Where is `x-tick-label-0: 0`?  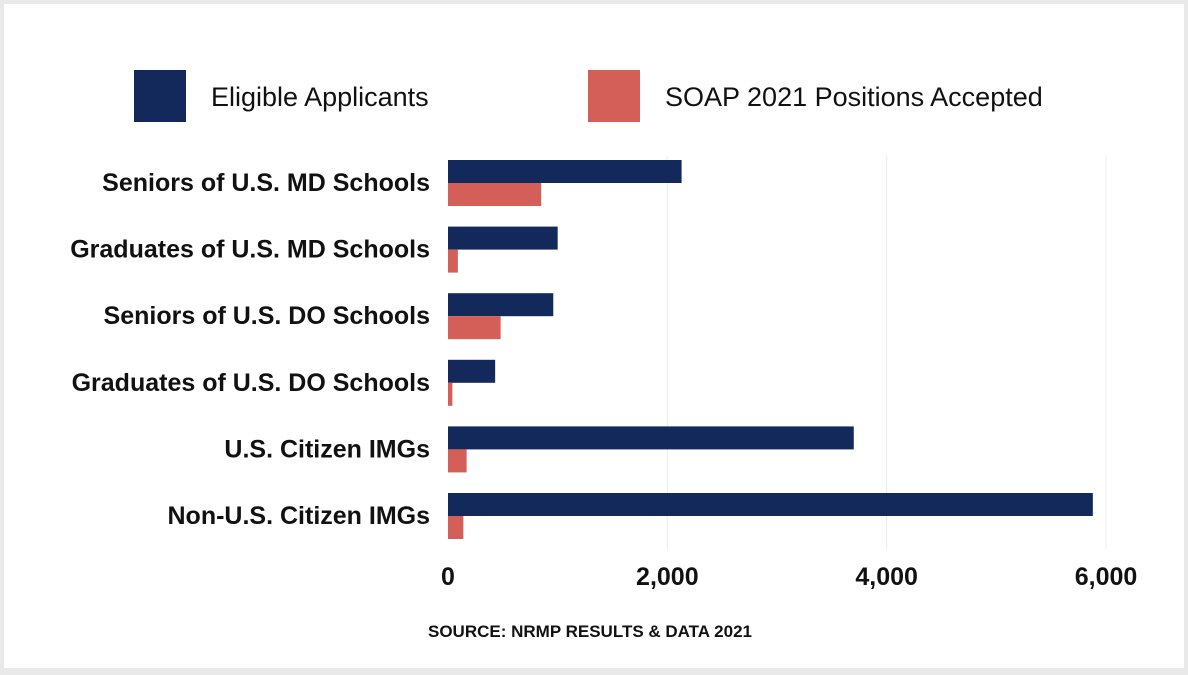 x-tick-label-0: 0 is located at coordinates (448, 577).